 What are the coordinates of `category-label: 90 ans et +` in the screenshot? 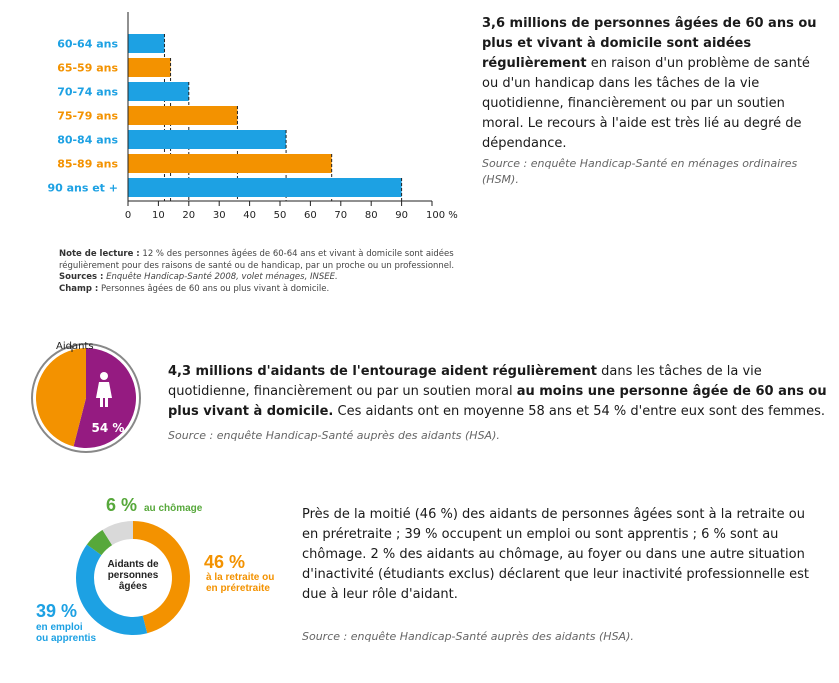 It's located at (82, 188).